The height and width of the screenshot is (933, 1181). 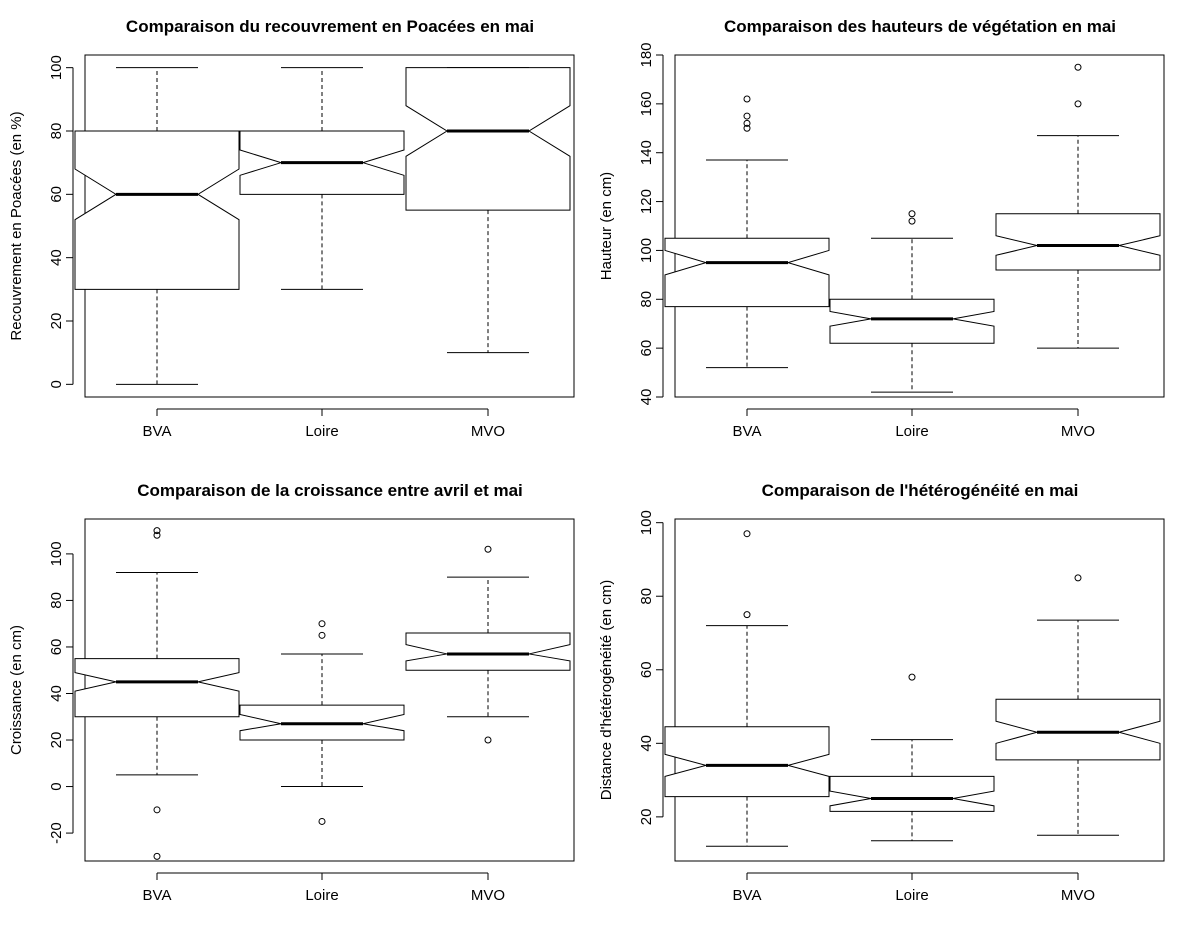 What do you see at coordinates (646, 152) in the screenshot?
I see `y-tick-label: 140` at bounding box center [646, 152].